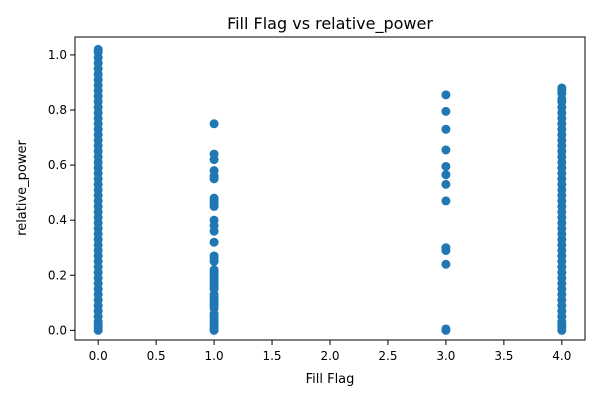  I want to click on y-axis-label: relative_power, so click(22, 187).